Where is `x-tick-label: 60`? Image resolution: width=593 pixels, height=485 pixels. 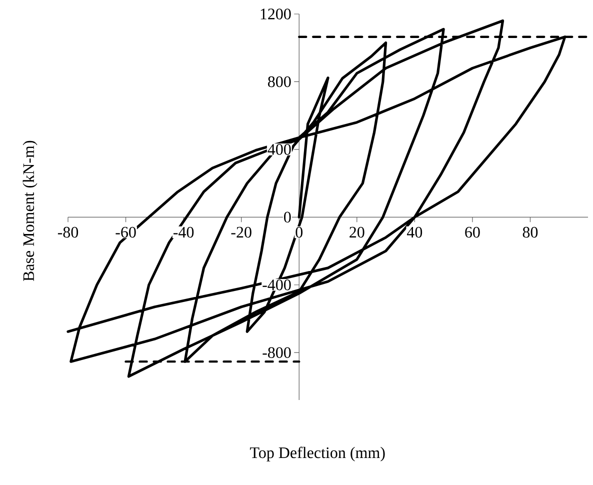
x-tick-label: 60 is located at coordinates (472, 232).